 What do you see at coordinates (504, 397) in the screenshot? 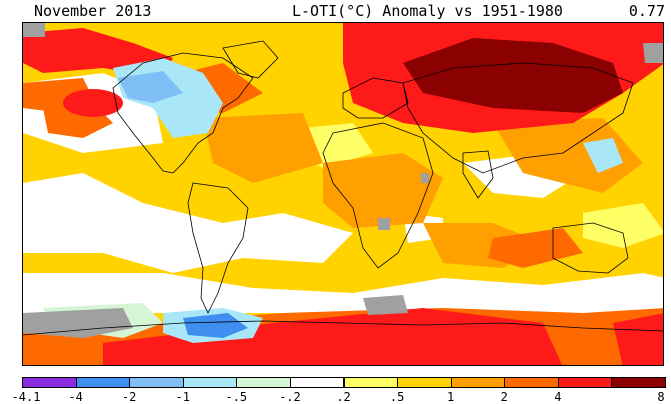
I see `legend-label: 2` at bounding box center [504, 397].